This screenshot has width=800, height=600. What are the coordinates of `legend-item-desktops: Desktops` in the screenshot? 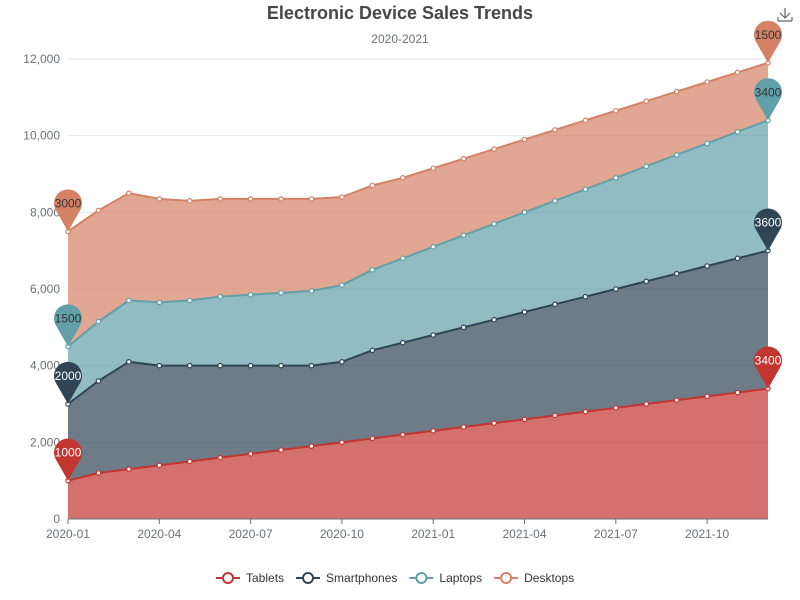 It's located at (534, 578).